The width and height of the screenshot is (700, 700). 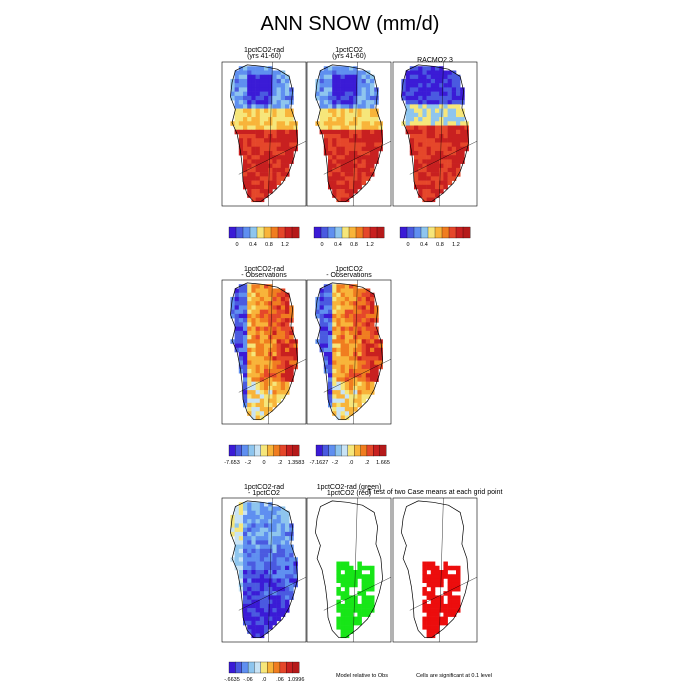 I want to click on map-panel: RACMO2.3, so click(x=435, y=132).